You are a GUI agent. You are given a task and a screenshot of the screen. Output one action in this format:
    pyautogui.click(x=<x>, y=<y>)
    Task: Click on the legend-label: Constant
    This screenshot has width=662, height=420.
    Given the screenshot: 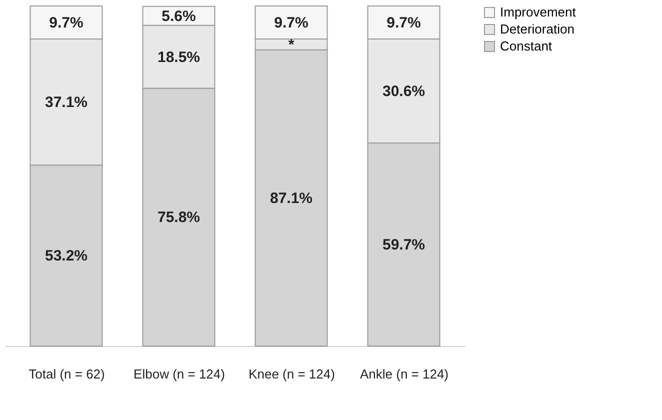 What is the action you would take?
    pyautogui.click(x=526, y=46)
    